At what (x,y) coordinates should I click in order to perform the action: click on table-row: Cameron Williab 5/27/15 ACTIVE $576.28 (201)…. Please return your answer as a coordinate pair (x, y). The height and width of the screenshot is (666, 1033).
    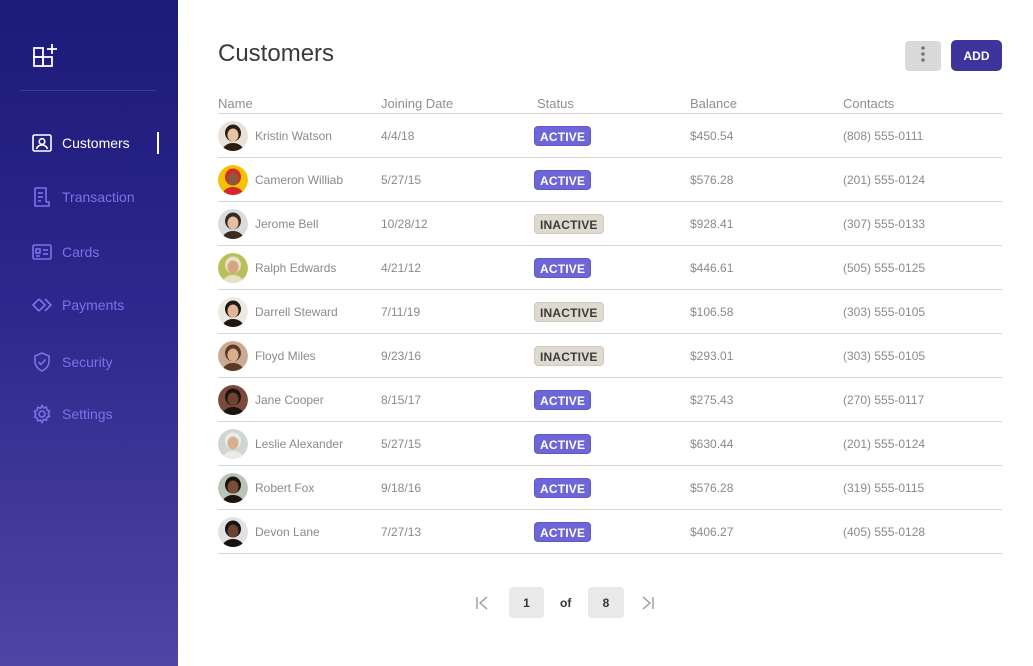
    Looking at the image, I should click on (610, 180).